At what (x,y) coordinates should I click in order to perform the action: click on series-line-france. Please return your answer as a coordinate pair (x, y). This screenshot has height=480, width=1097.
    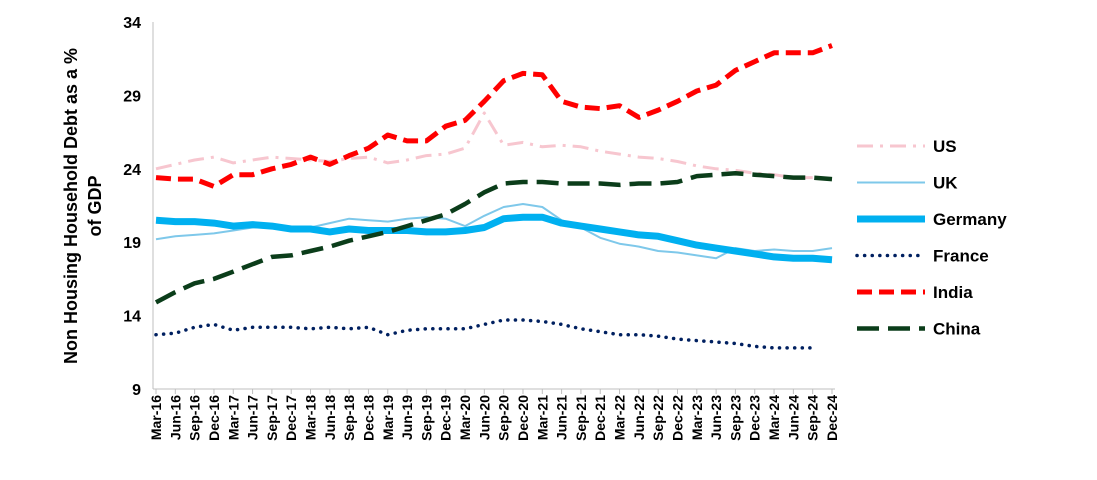
    Looking at the image, I should click on (484, 334).